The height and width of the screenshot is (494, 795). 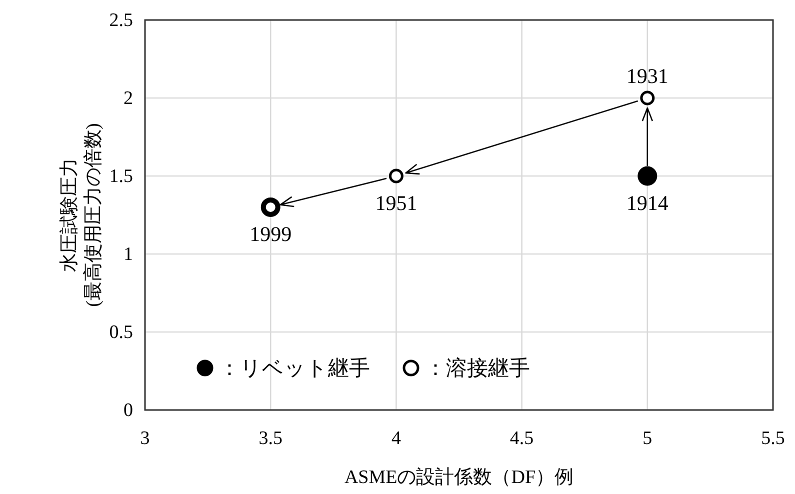 What do you see at coordinates (522, 438) in the screenshot?
I see `x-tick-label: 4.5` at bounding box center [522, 438].